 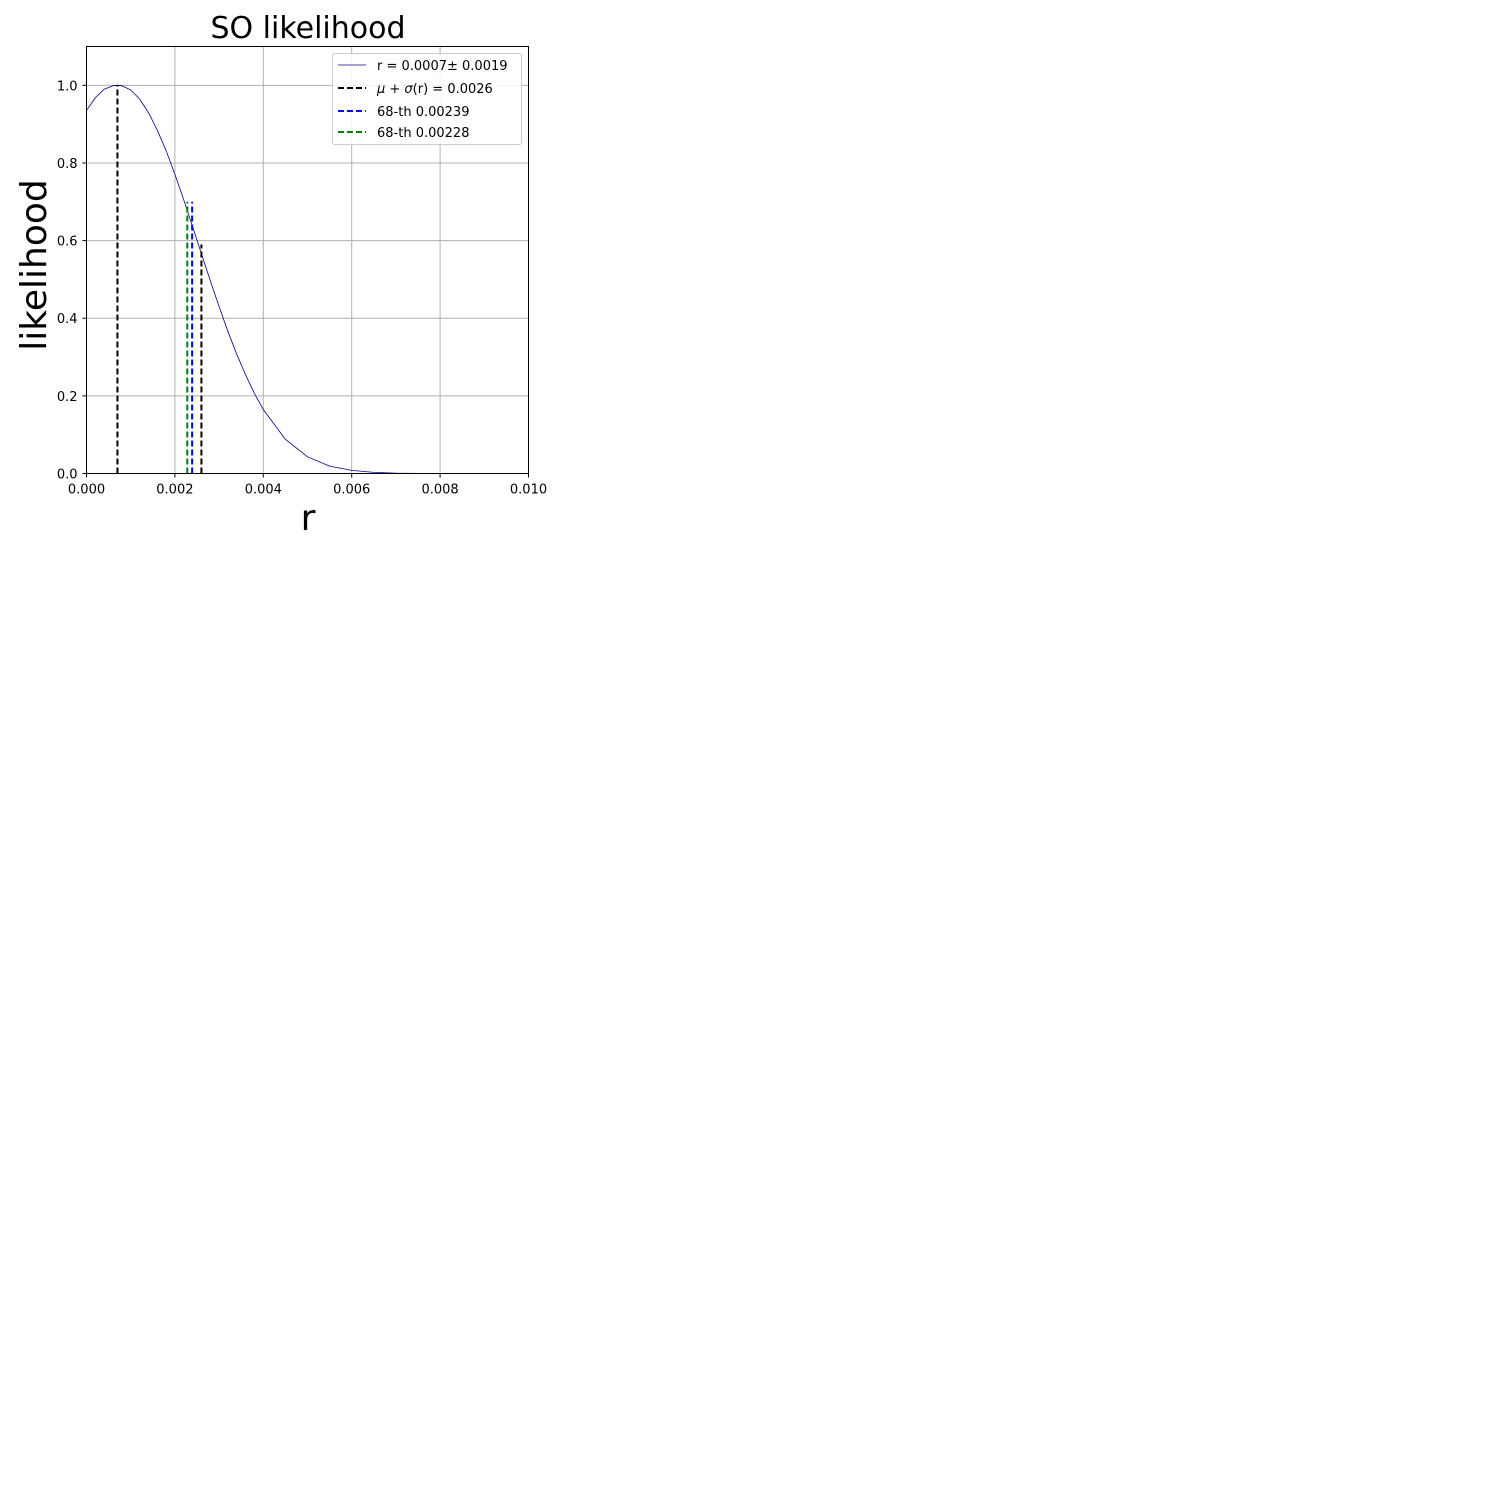 I want to click on x-tick-label: 0.010, so click(x=528, y=490).